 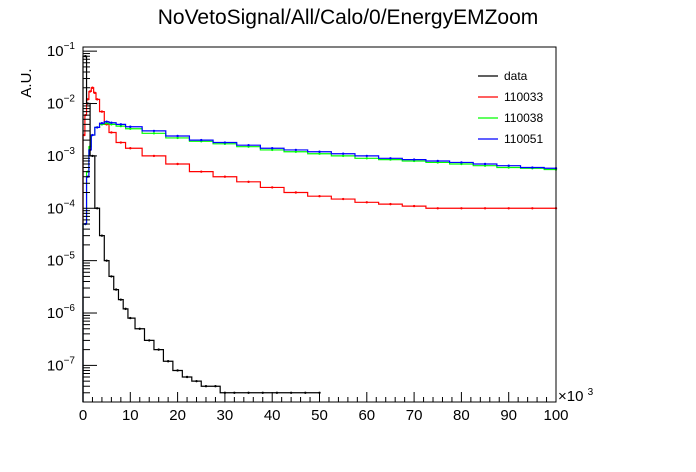 I want to click on x-tick-label: 40, so click(x=272, y=415).